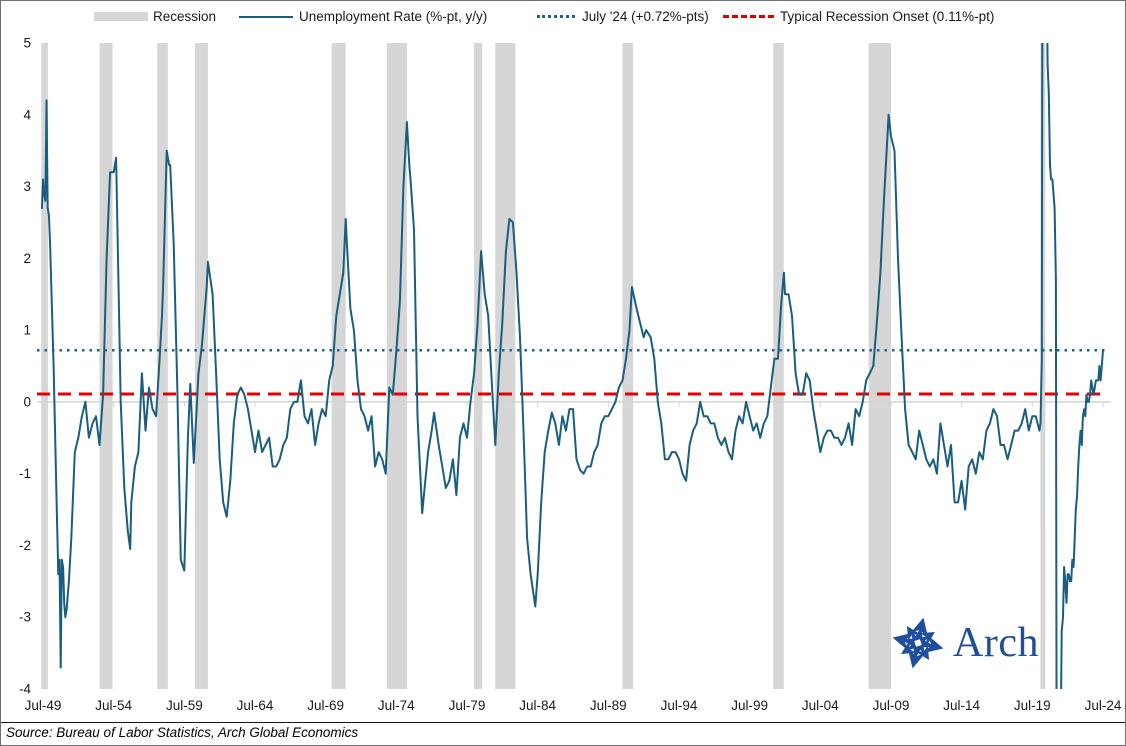  Describe the element at coordinates (185, 16) in the screenshot. I see `legend-recession-label: Recession` at that location.